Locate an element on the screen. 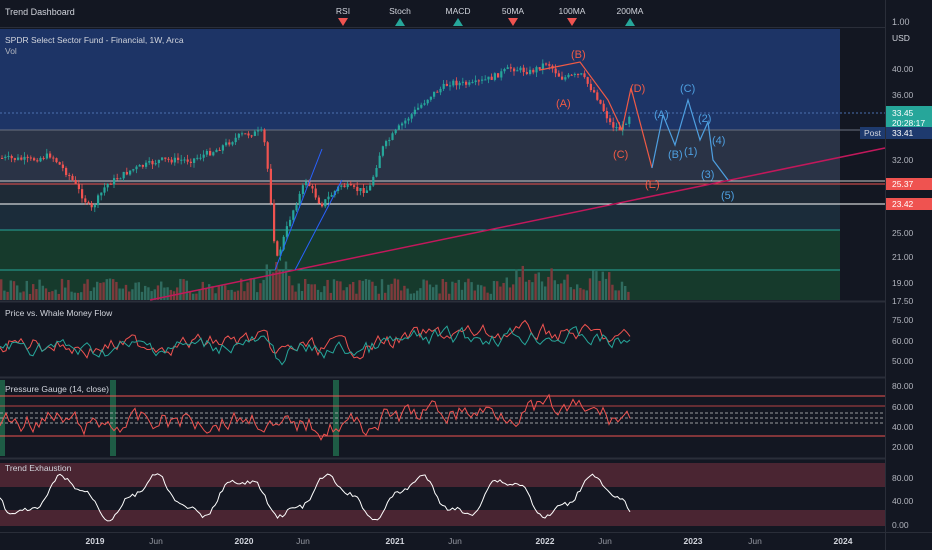 The height and width of the screenshot is (550, 932). pane-trend-exhaustion: Trend Exhaustion is located at coordinates (442, 494).